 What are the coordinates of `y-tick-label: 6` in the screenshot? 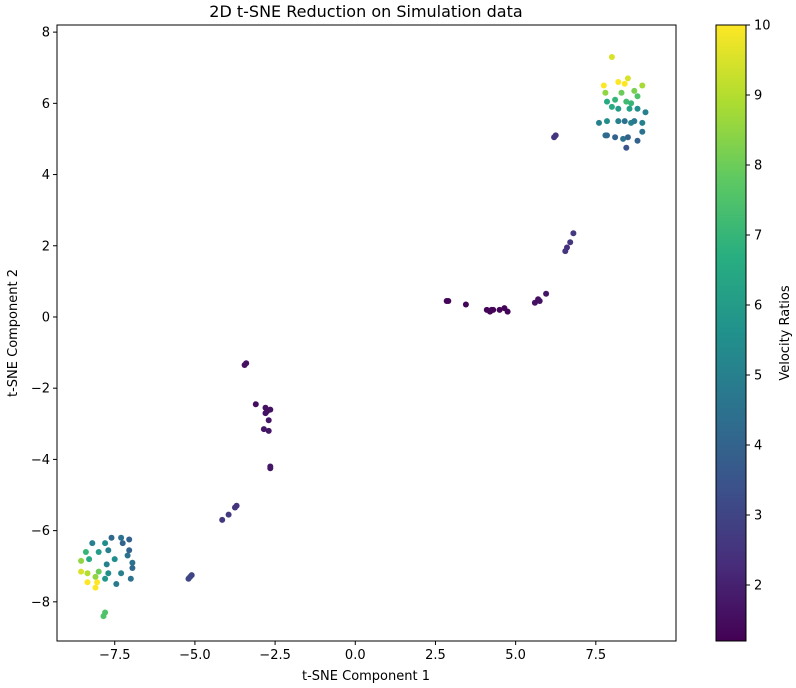 It's located at (46, 104).